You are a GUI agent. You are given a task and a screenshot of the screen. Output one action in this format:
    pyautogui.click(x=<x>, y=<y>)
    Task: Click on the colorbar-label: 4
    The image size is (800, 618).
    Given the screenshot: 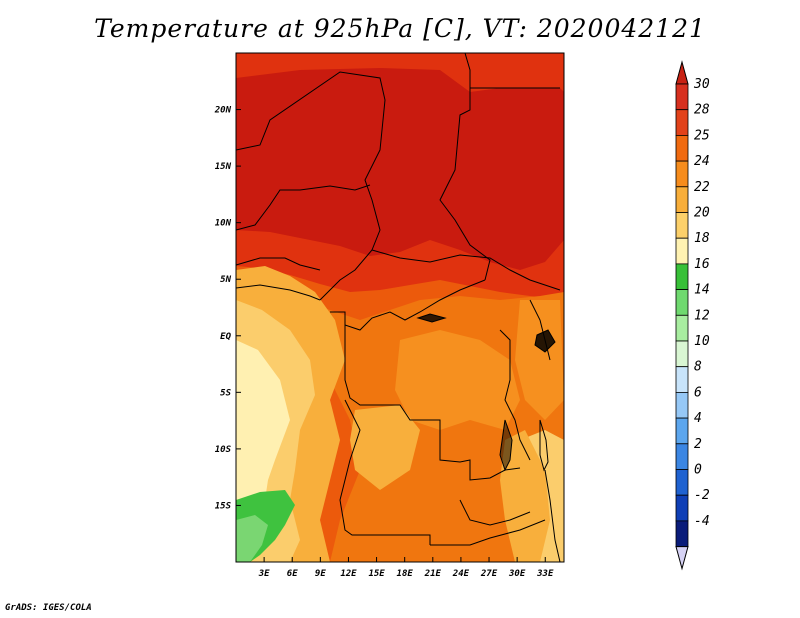 What is the action you would take?
    pyautogui.click(x=698, y=418)
    